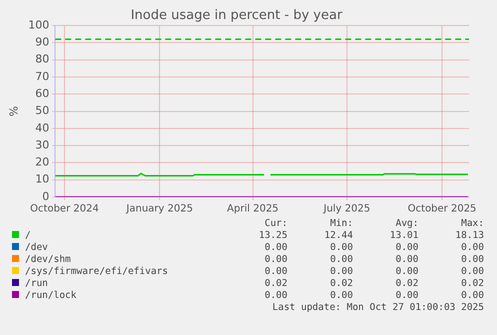 This screenshot has height=335, width=497. Describe the element at coordinates (13, 111) in the screenshot. I see `y-axis-title: %` at that location.